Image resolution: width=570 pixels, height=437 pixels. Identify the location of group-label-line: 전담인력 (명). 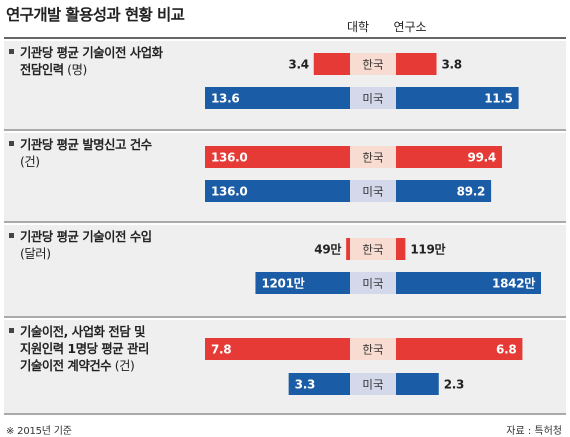
(53, 69).